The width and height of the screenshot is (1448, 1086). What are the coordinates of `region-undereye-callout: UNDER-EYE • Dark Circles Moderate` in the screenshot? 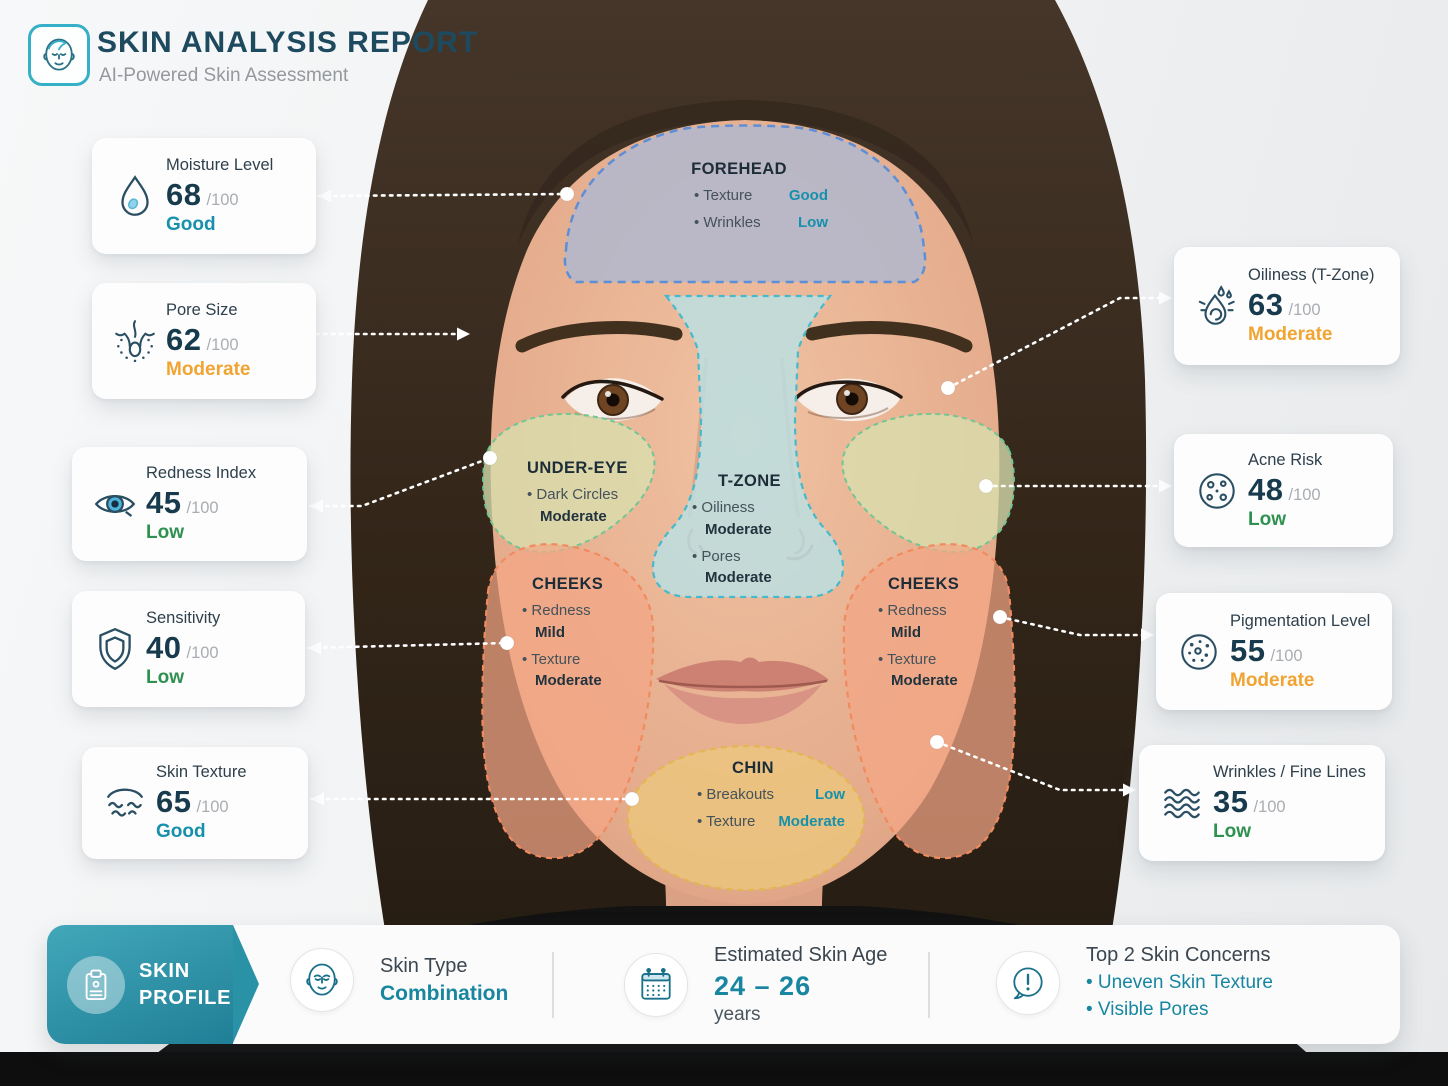 It's located at (592, 493).